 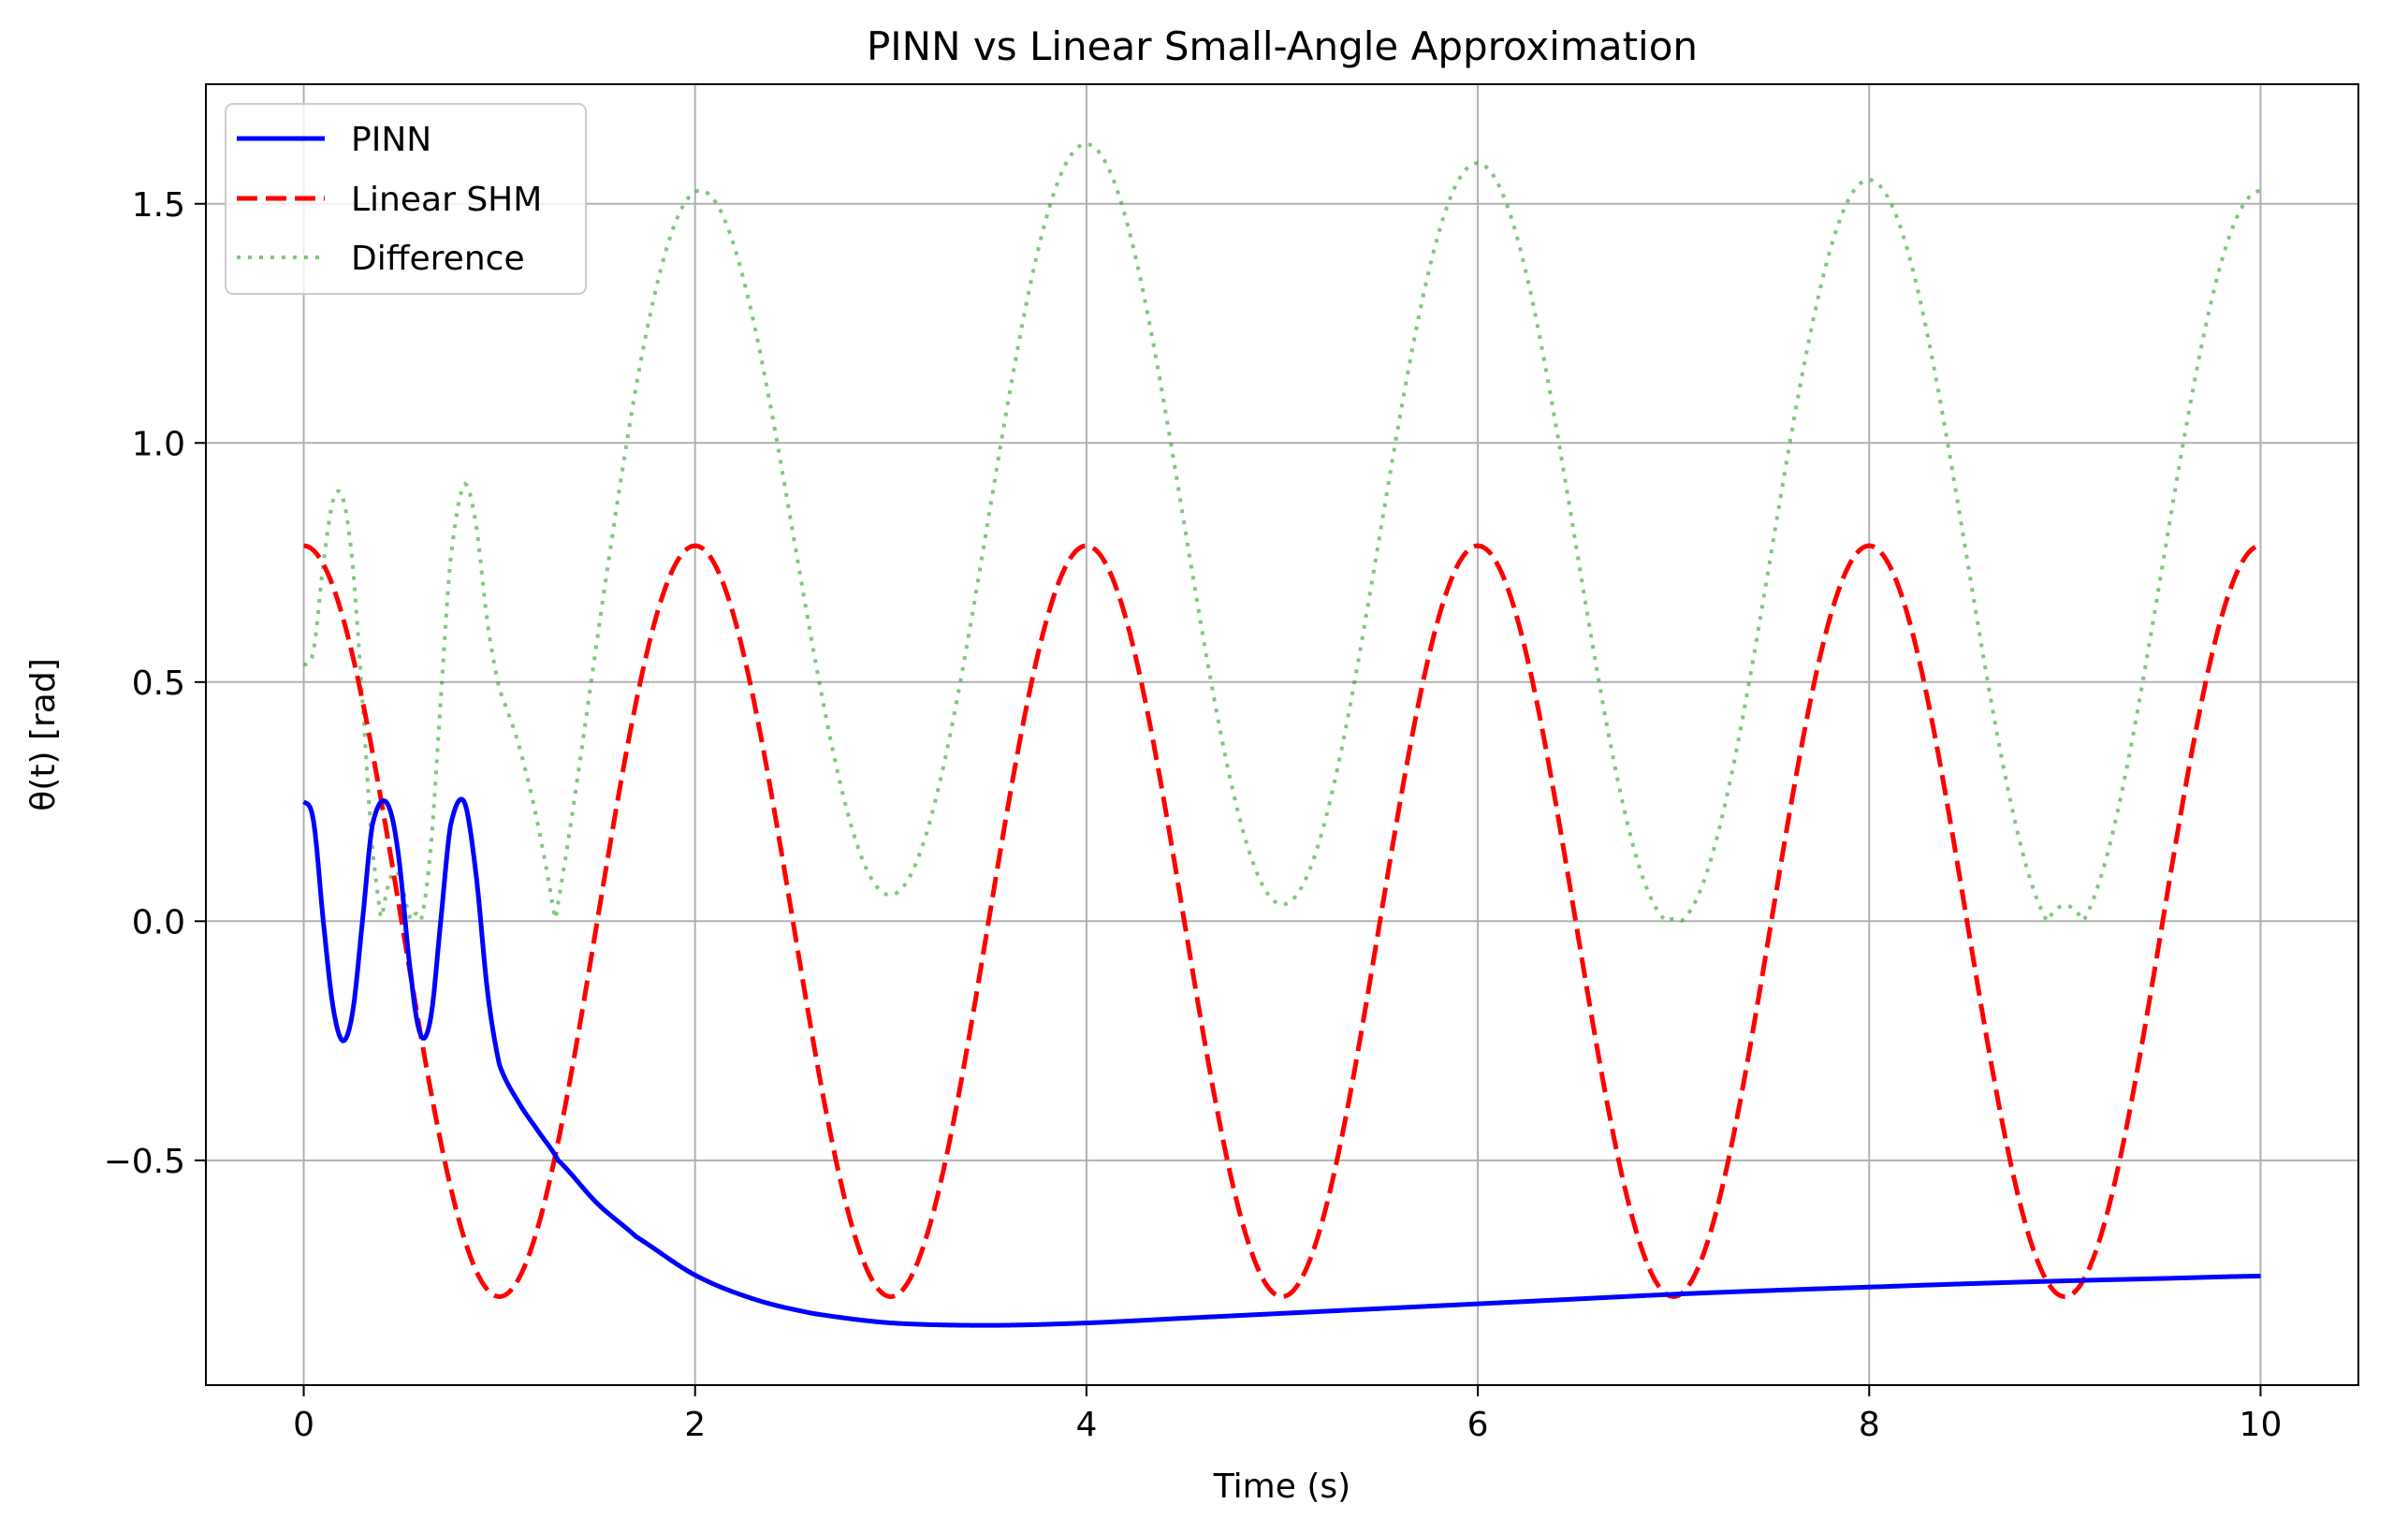 I want to click on chart-title: PINN vs Linear Small-Angle Approximation, so click(x=1282, y=46).